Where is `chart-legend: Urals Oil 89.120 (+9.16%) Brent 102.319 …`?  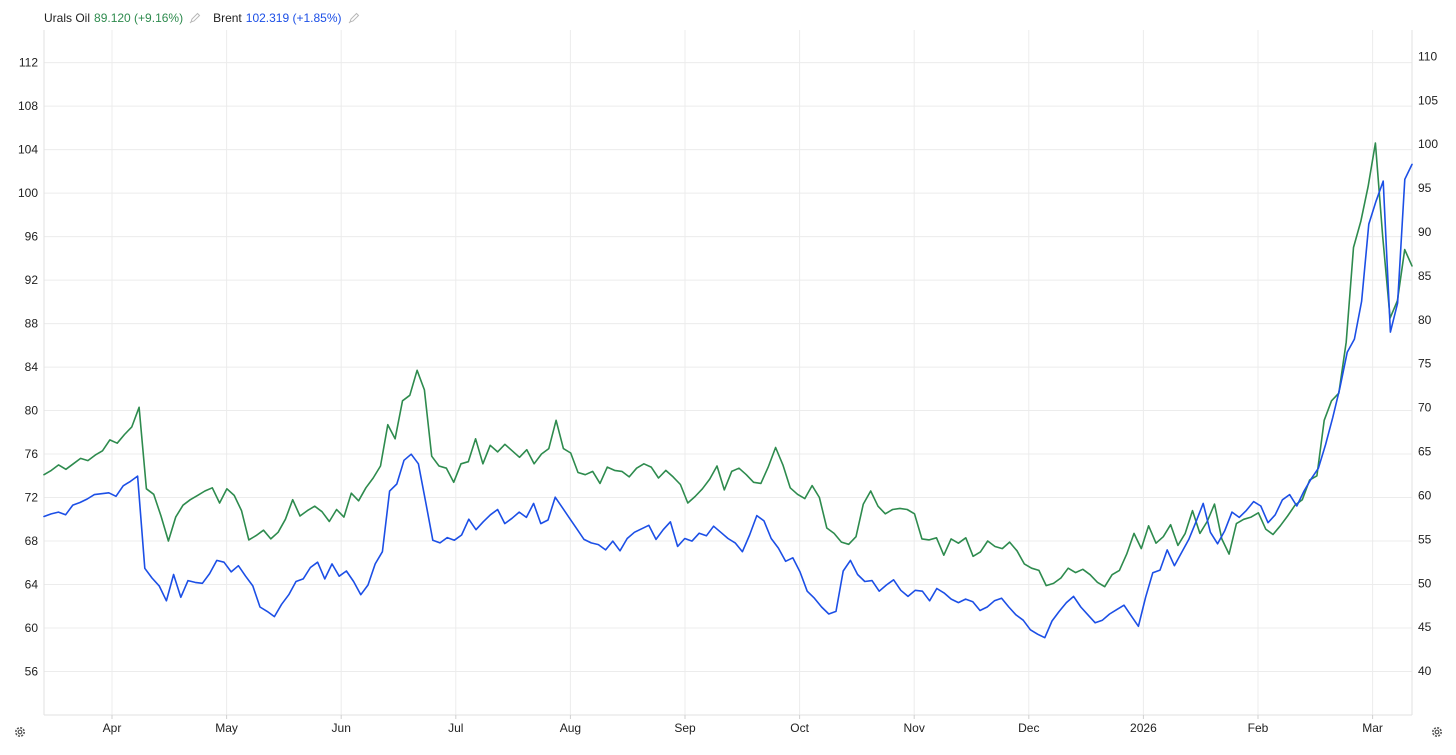 chart-legend: Urals Oil 89.120 (+9.16%) Brent 102.319 … is located at coordinates (206, 18).